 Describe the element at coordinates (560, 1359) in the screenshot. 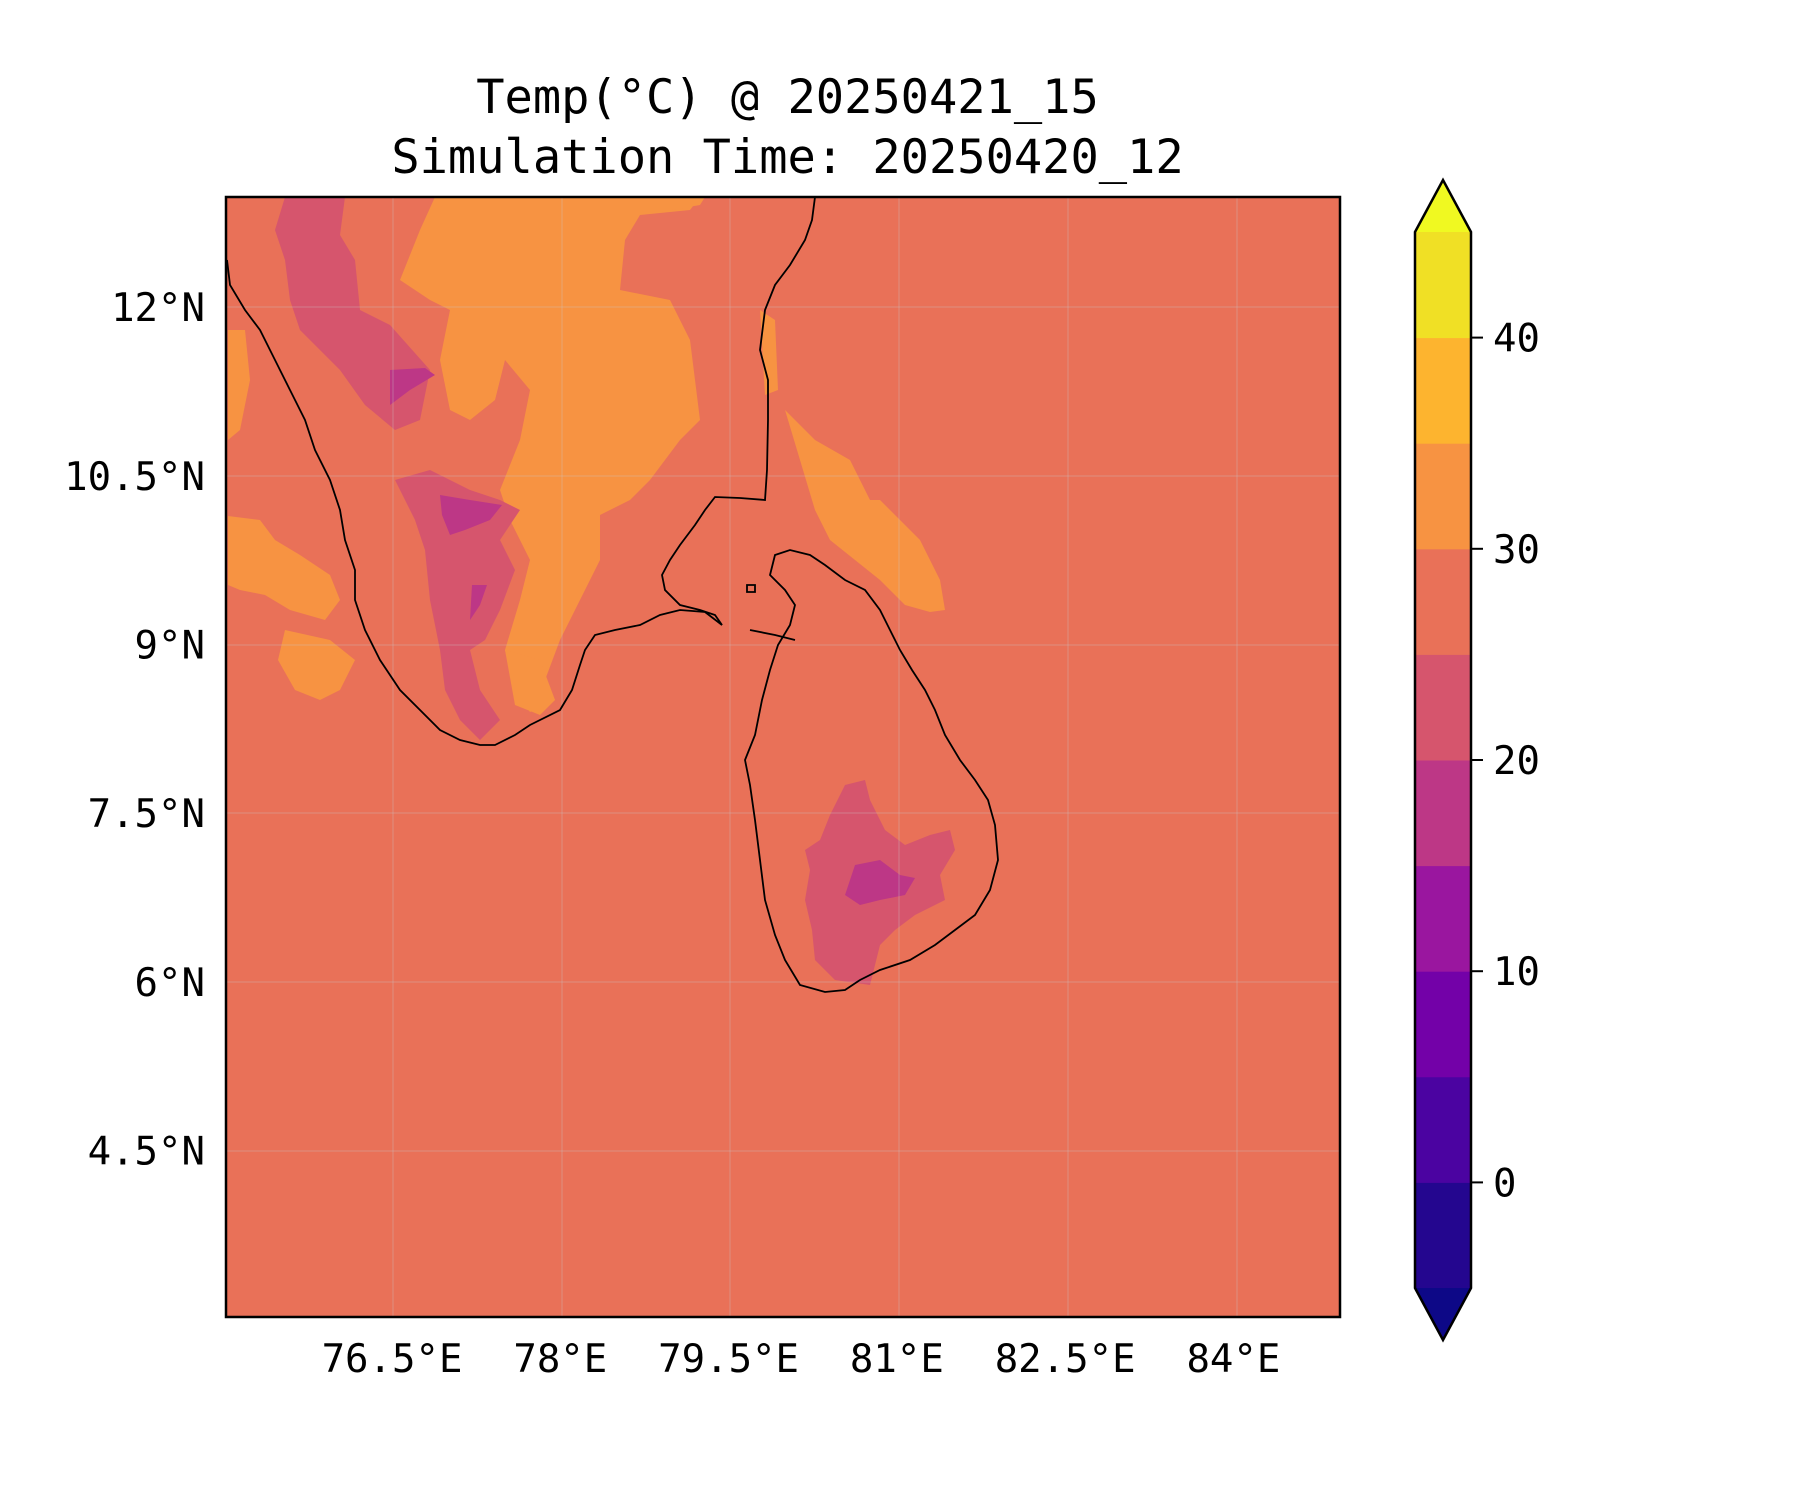

I see `x-tick-label: 78°E` at that location.